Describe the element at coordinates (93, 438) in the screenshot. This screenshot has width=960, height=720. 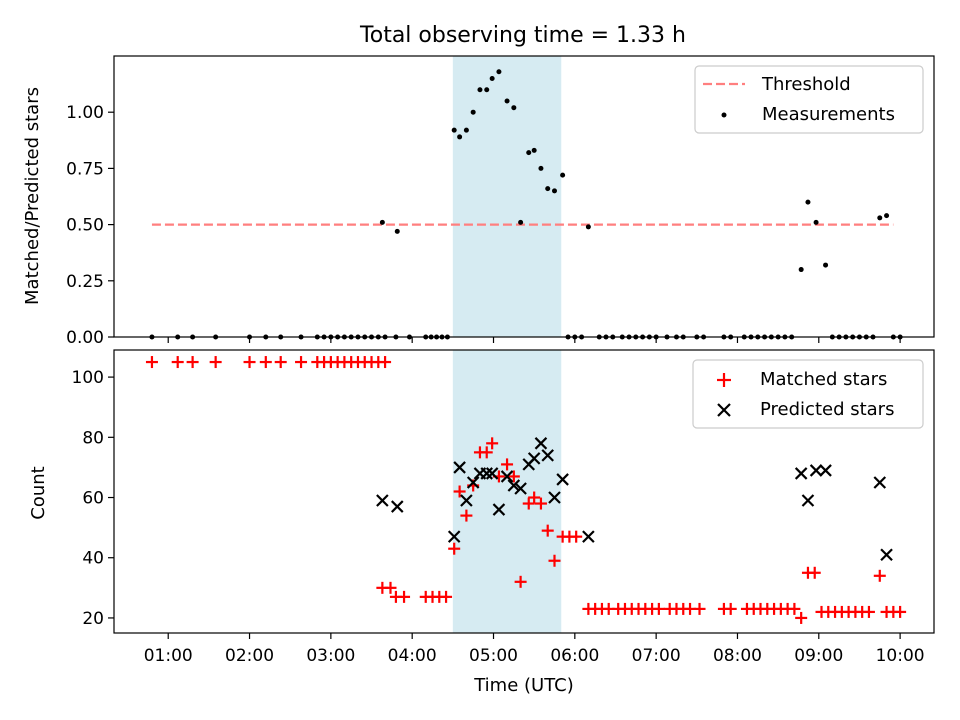
I see `bottom-y-tick-label: 80` at that location.